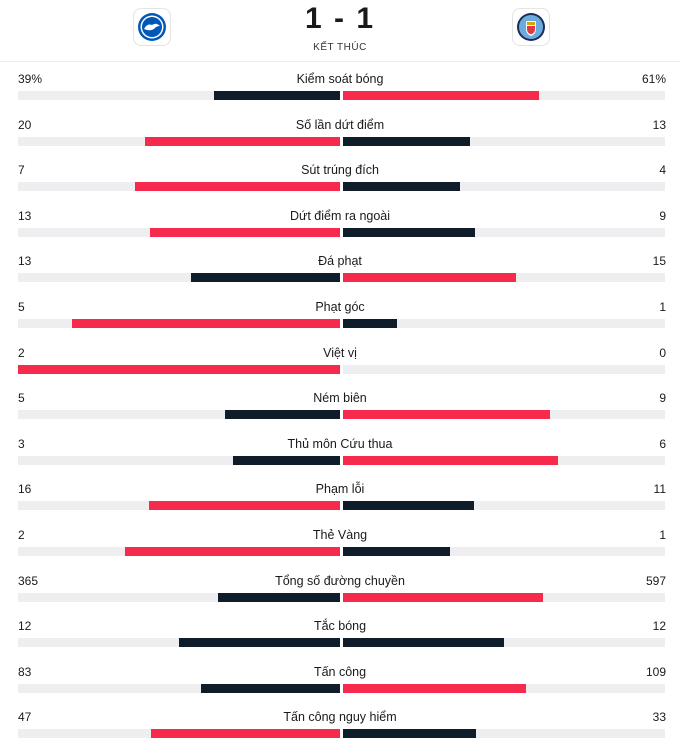 The width and height of the screenshot is (680, 752). I want to click on stat-name: Kiểm soát bóng, so click(340, 79).